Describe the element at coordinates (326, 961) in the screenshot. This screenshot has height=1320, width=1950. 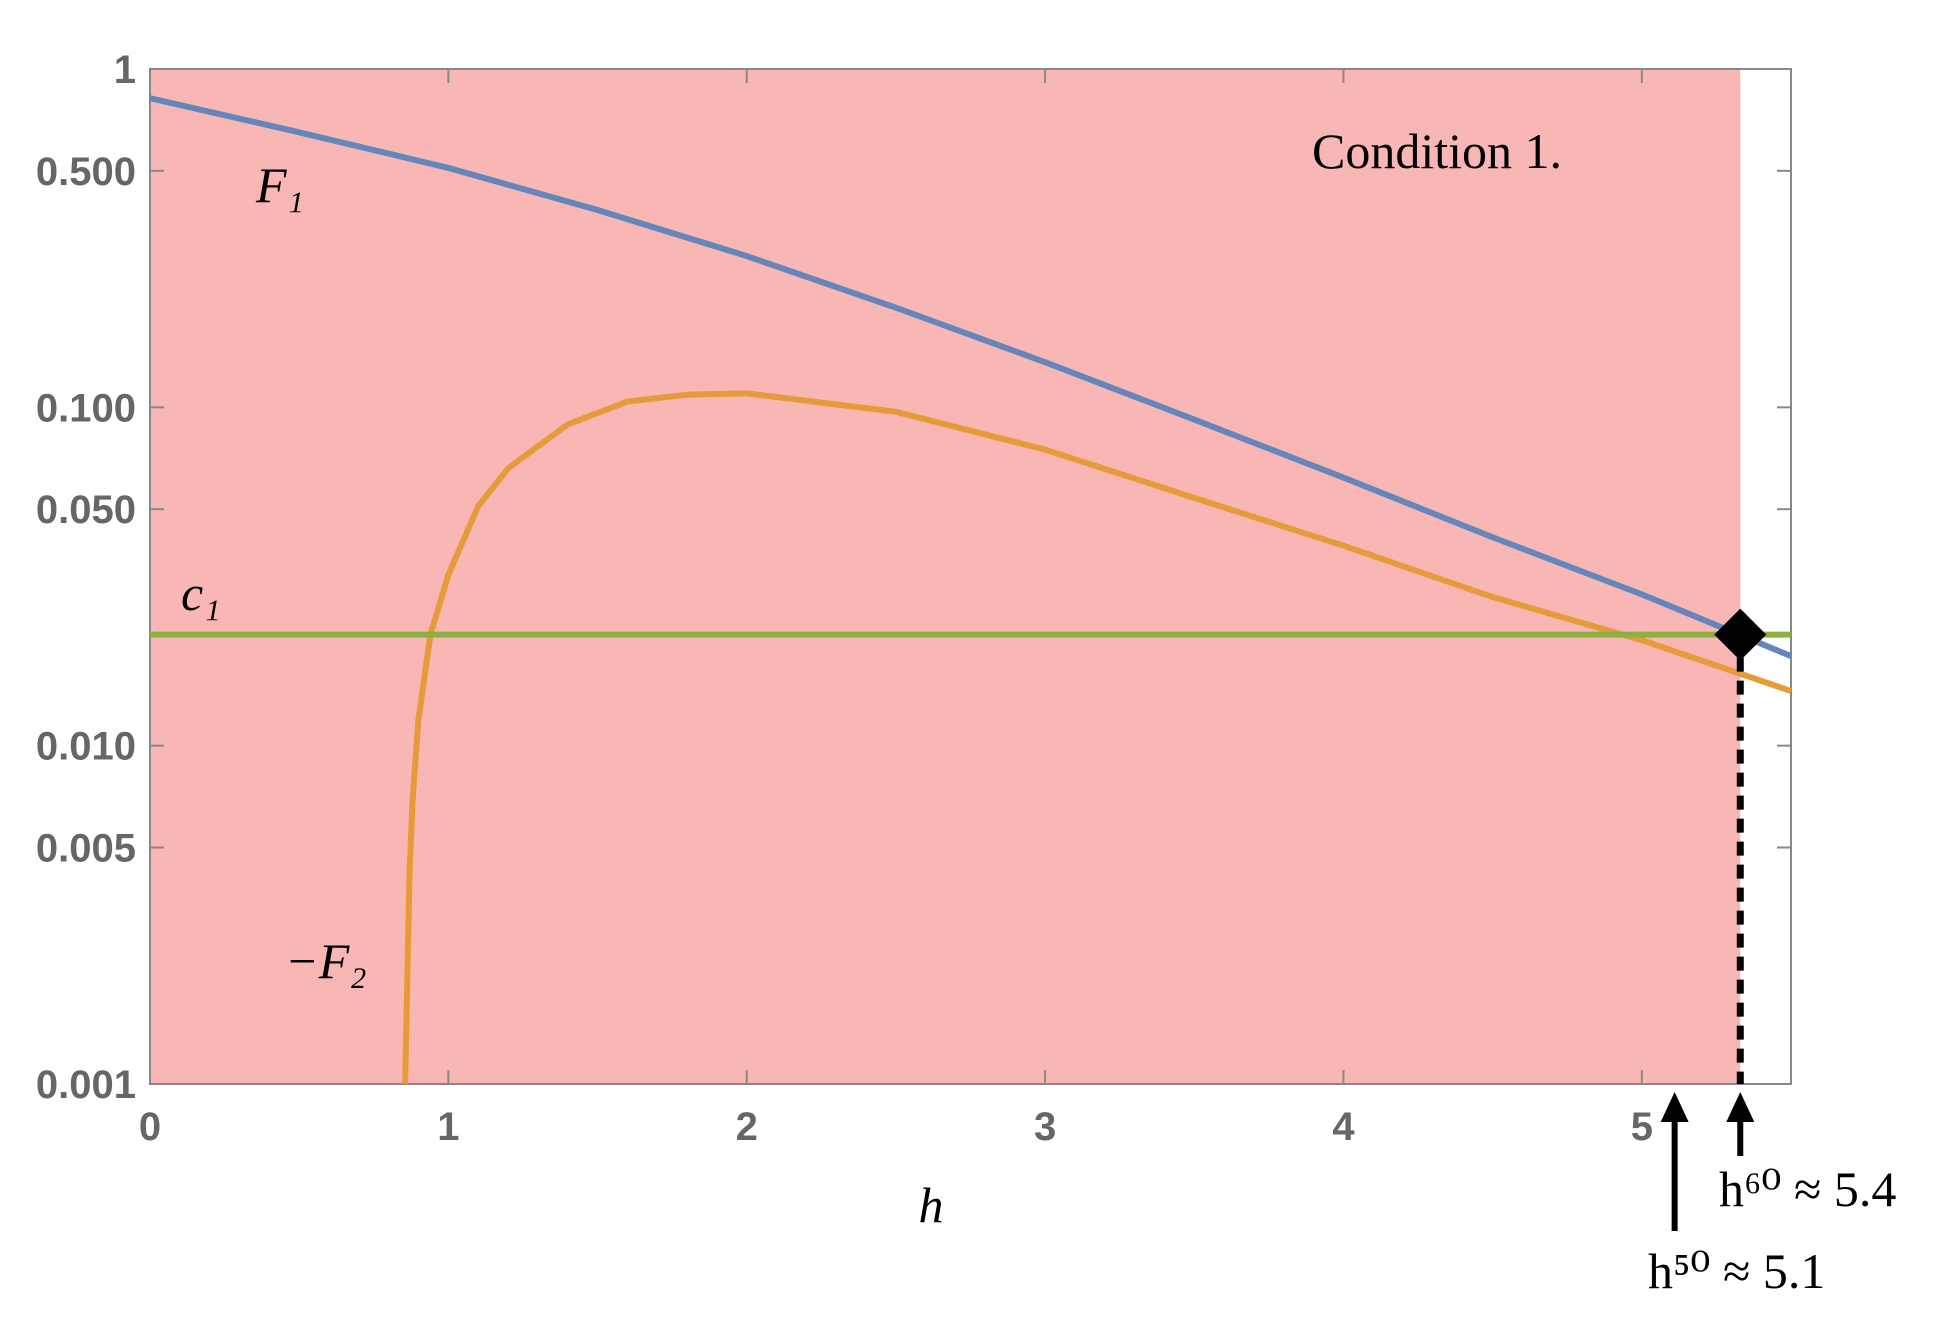
I see `series-label: −F₂` at that location.